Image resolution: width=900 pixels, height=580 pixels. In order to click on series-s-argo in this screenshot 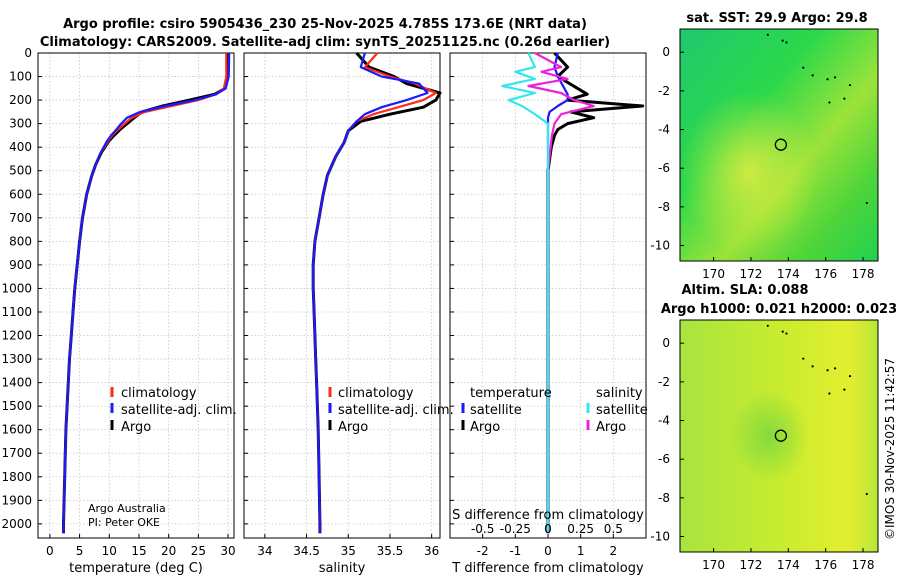, I will do `click(561, 293)`.